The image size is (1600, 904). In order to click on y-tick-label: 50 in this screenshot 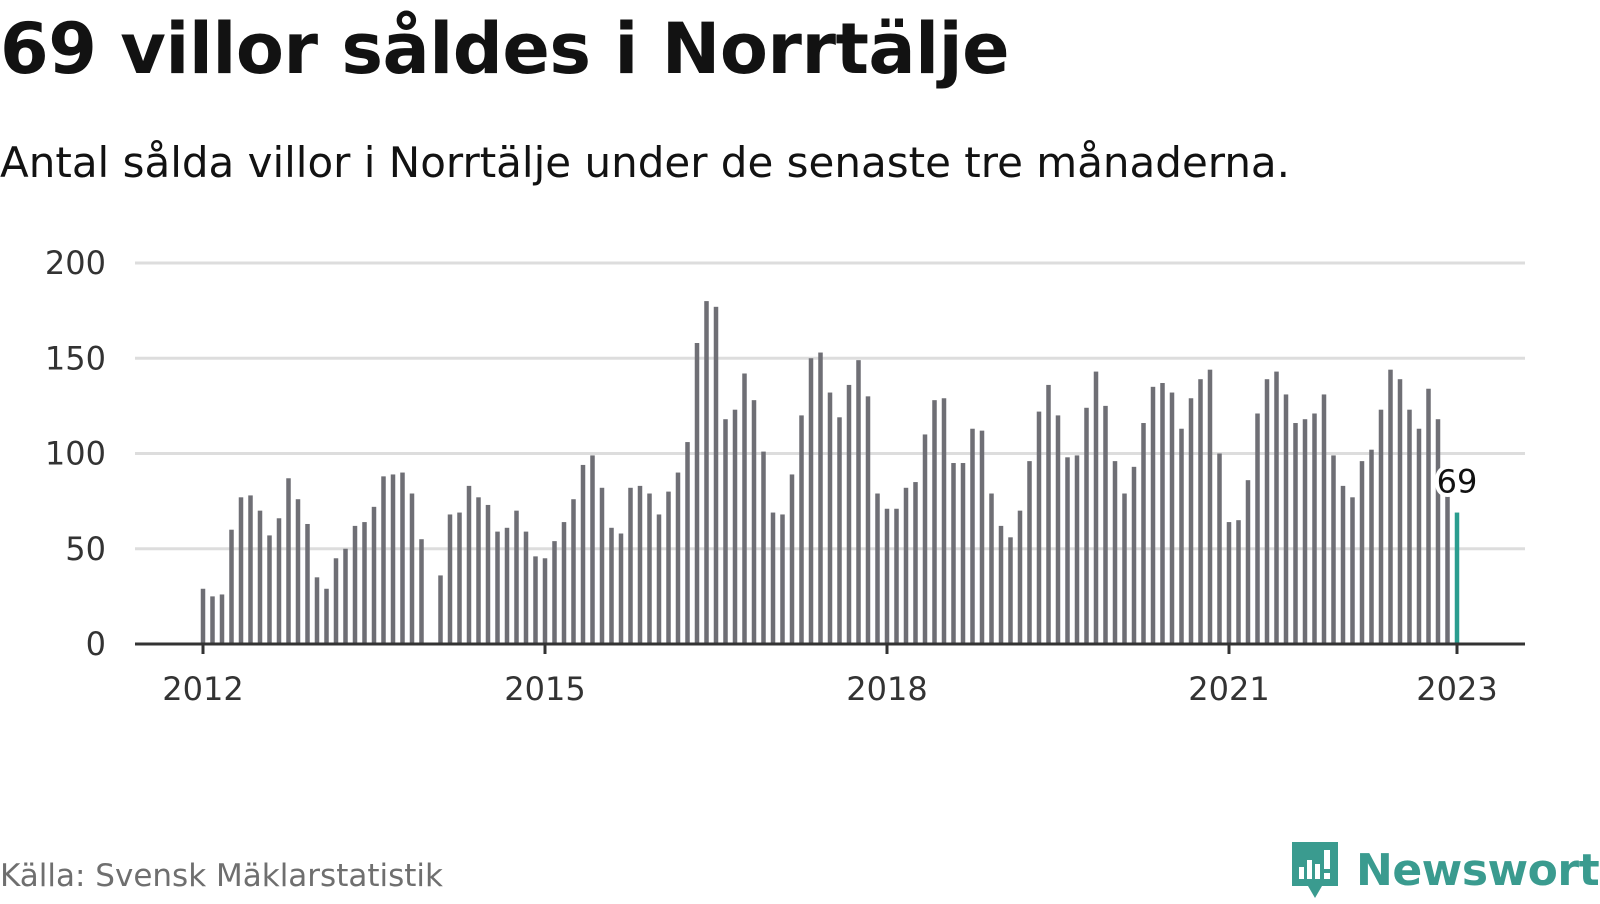, I will do `click(85, 549)`.